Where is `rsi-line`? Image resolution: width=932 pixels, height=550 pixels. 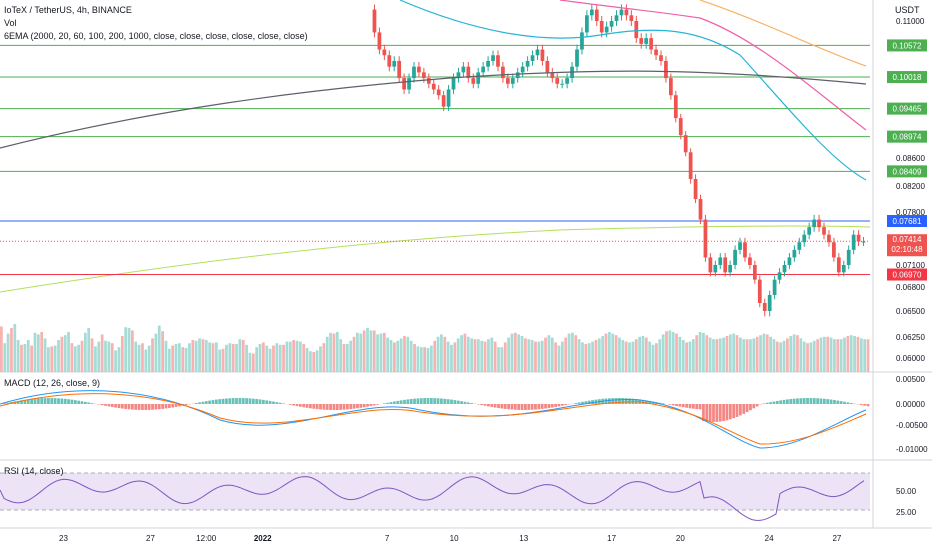 rsi-line is located at coordinates (432, 498).